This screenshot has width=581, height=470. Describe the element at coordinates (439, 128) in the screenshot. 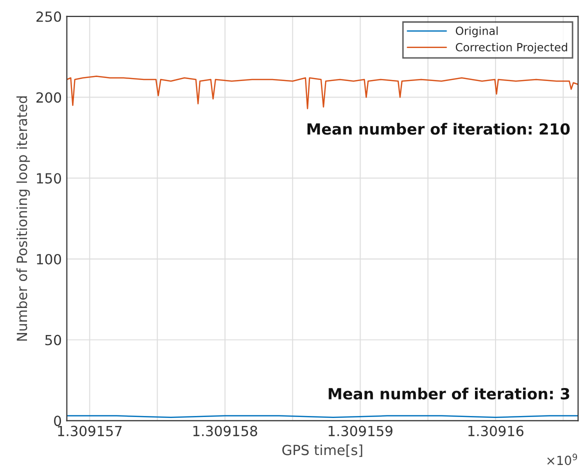

I see `annotation: Mean number of iteration: 210` at that location.